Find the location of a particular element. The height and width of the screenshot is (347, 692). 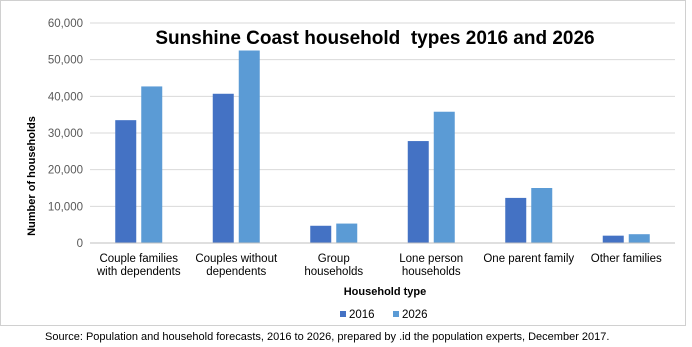

x-tick-label: Group is located at coordinates (334, 259).